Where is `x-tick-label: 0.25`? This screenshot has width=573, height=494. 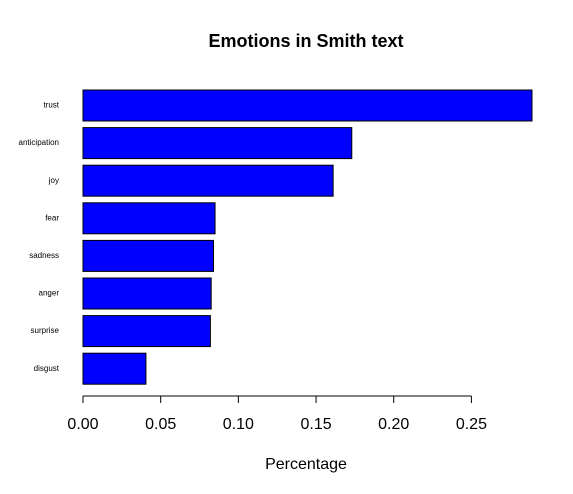 x-tick-label: 0.25 is located at coordinates (471, 424).